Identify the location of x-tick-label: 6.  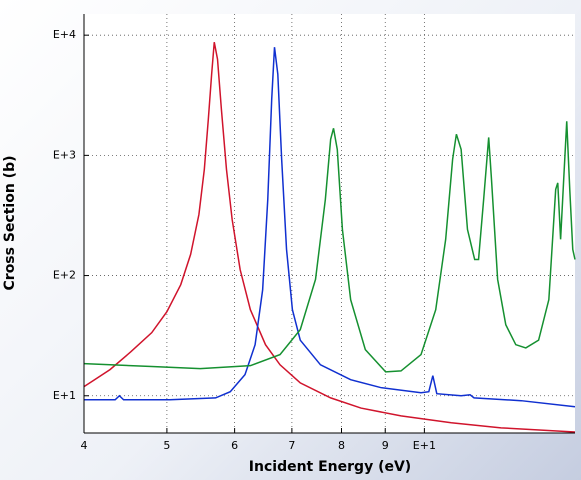
(234, 445).